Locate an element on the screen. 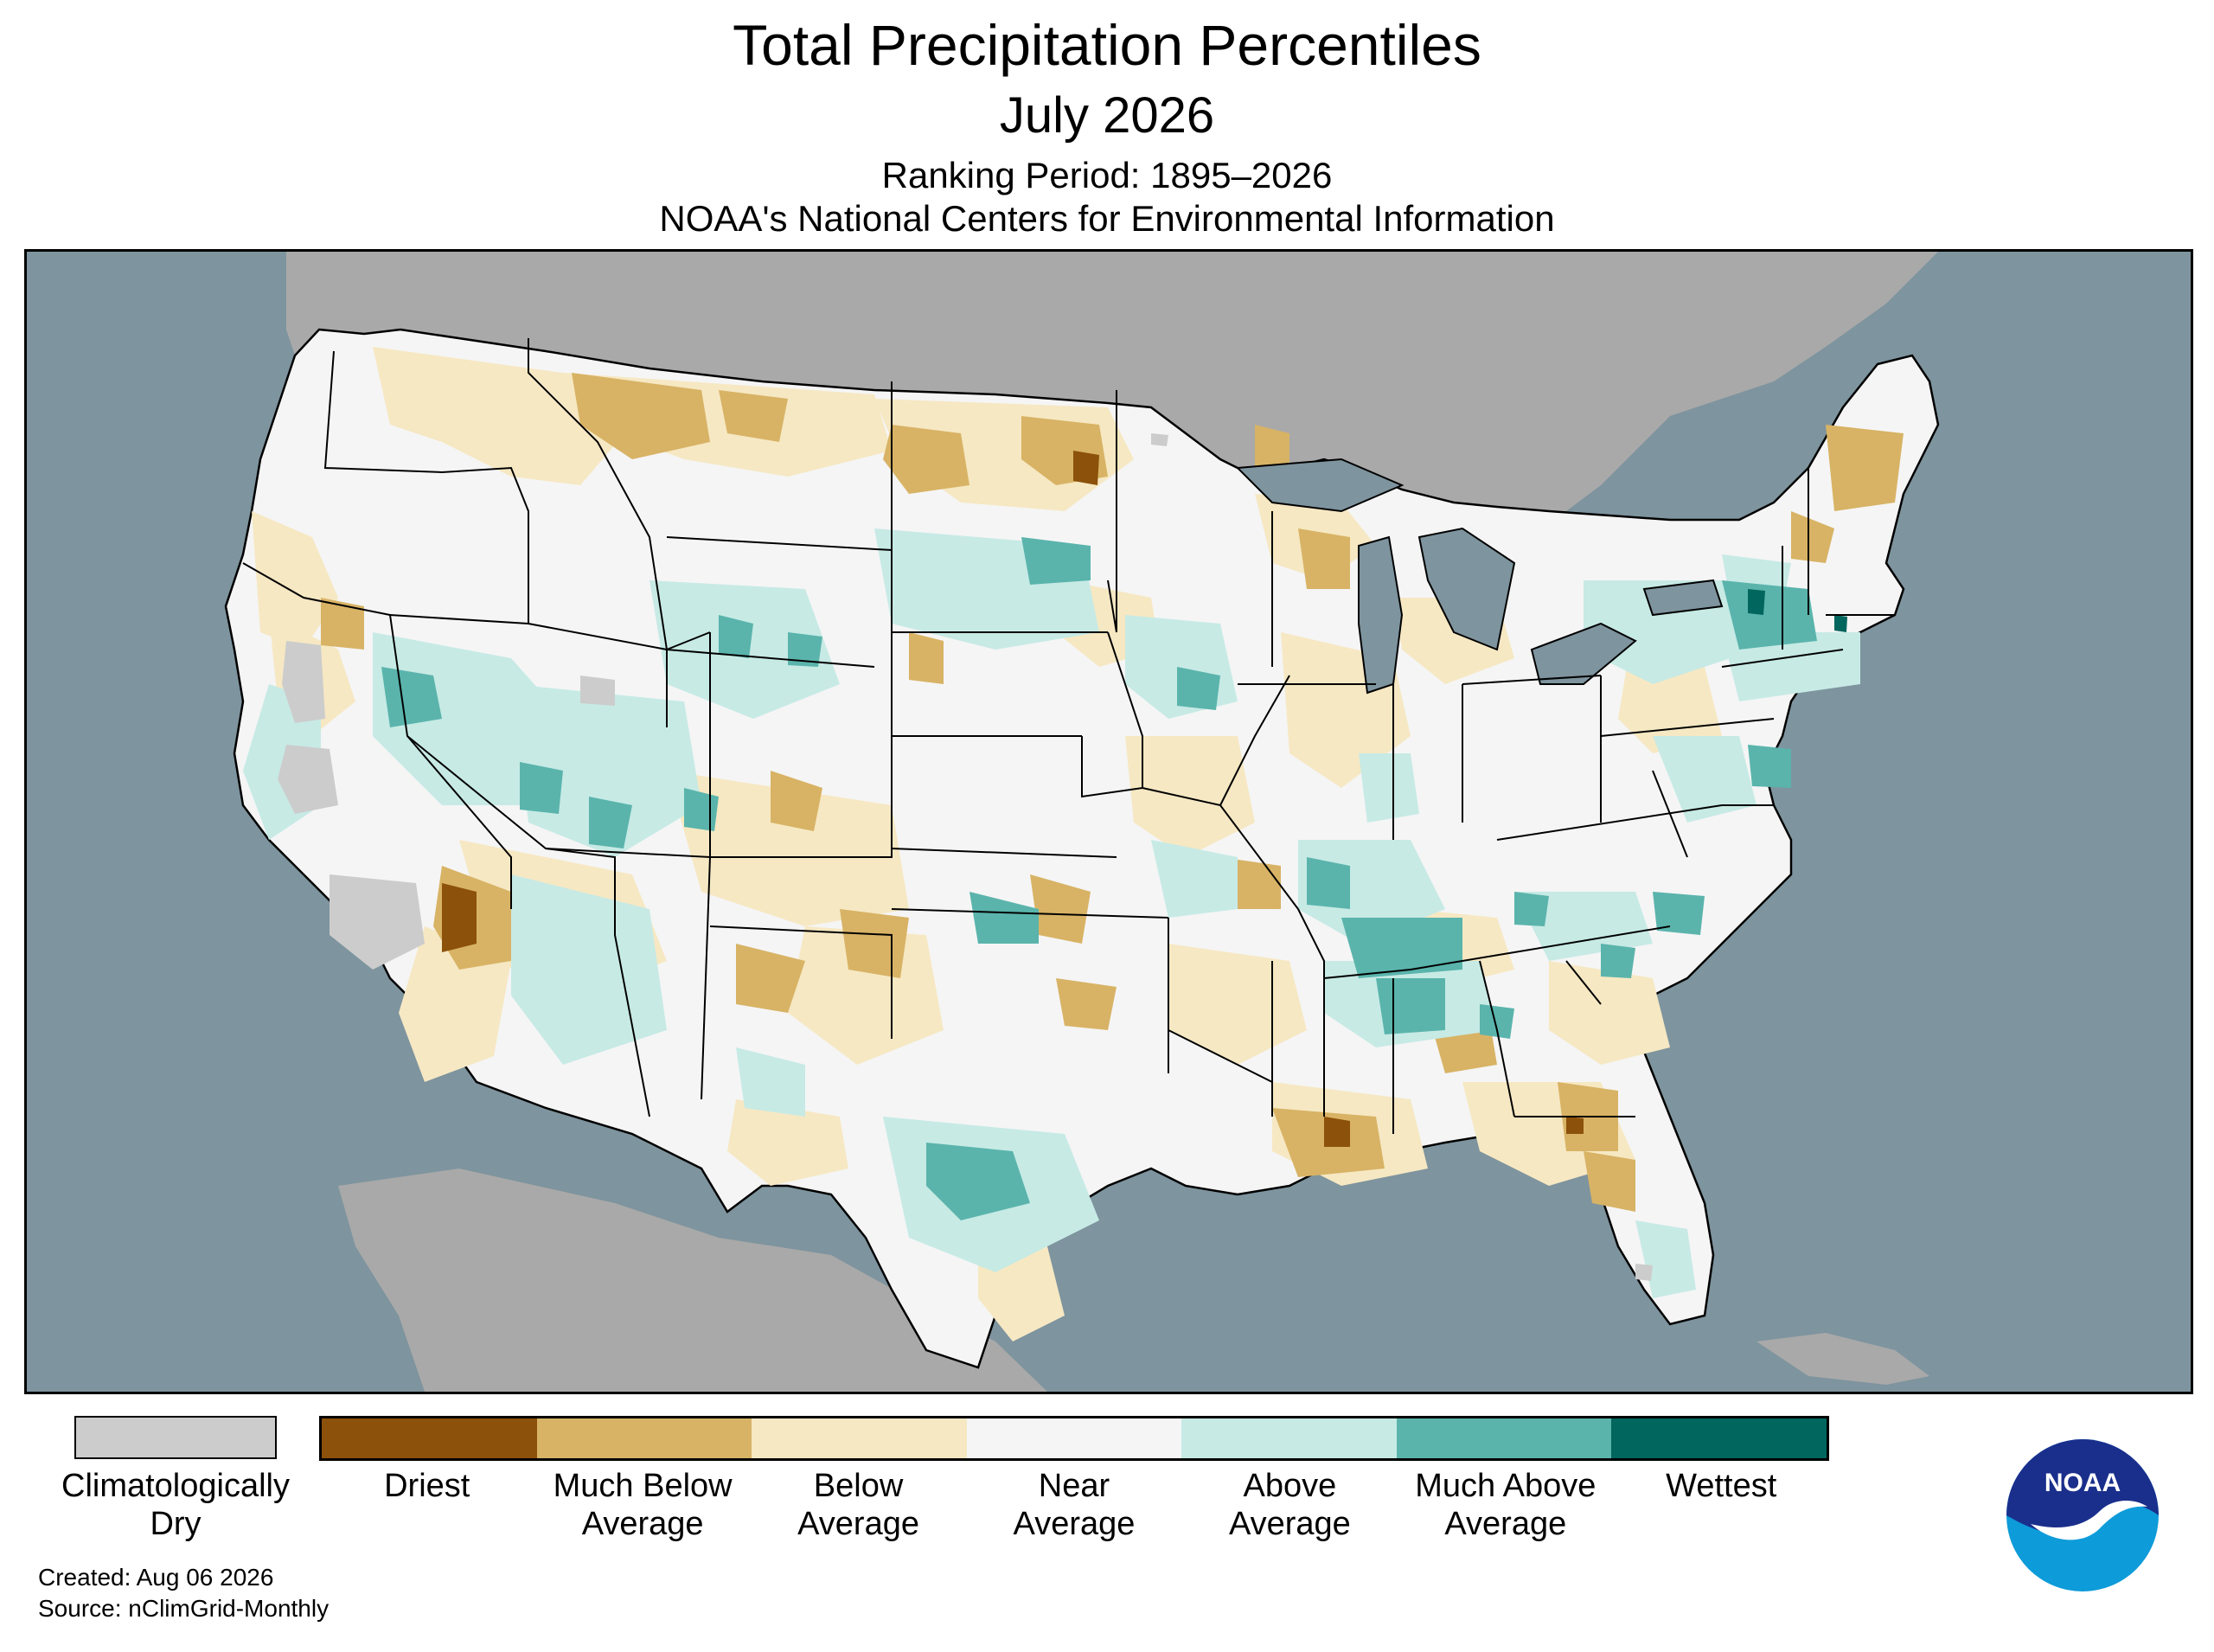 The width and height of the screenshot is (2214, 1652). legend-label-near: Near Average is located at coordinates (1073, 1505).